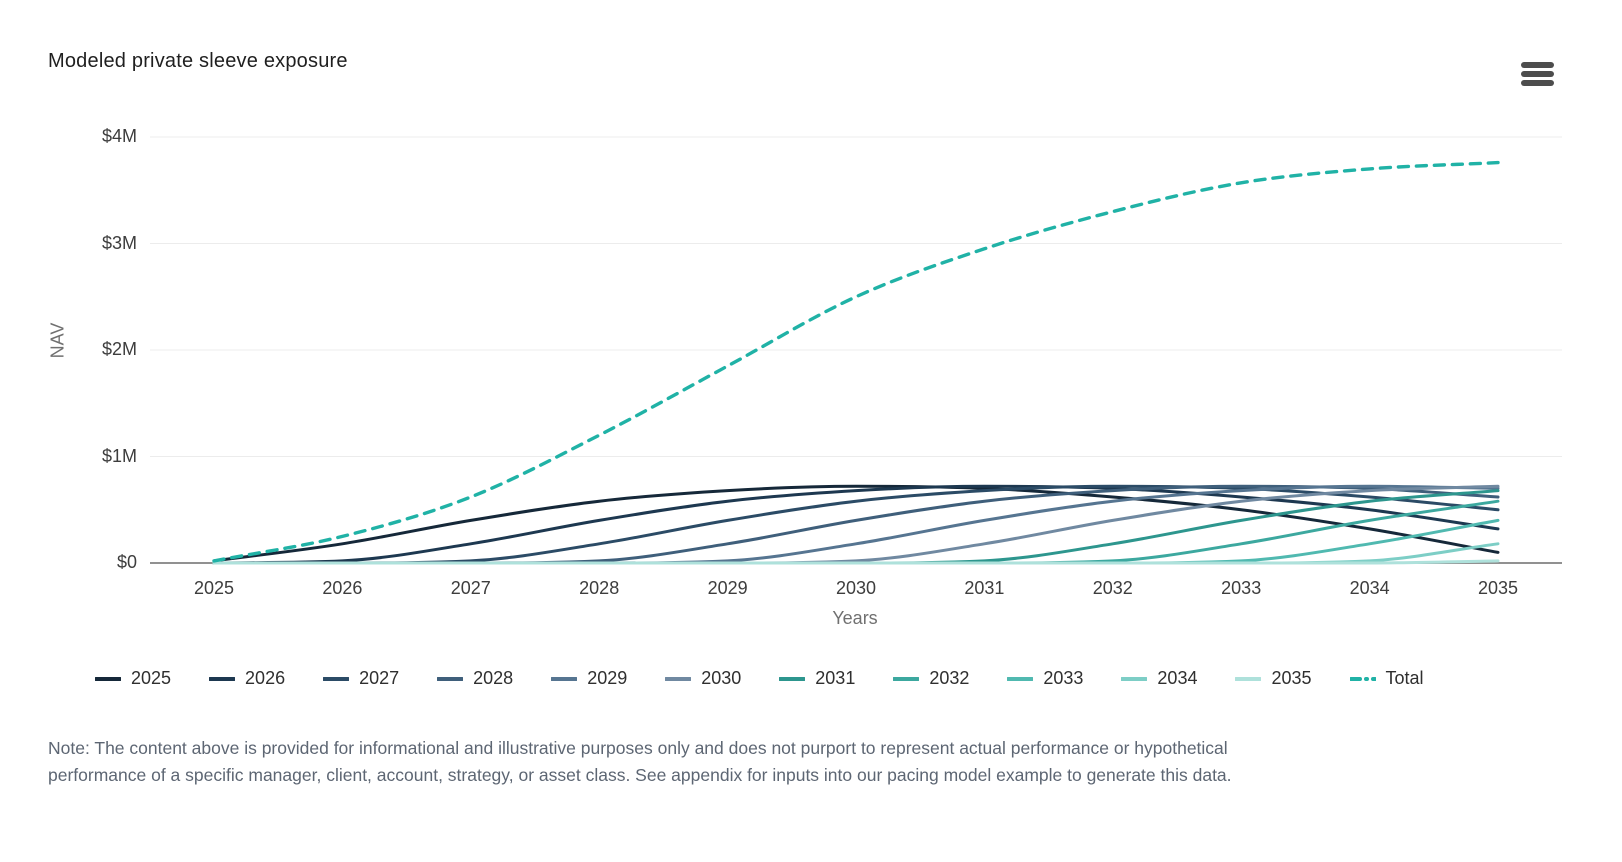 The height and width of the screenshot is (862, 1622). I want to click on x-tick-label: 2030, so click(856, 588).